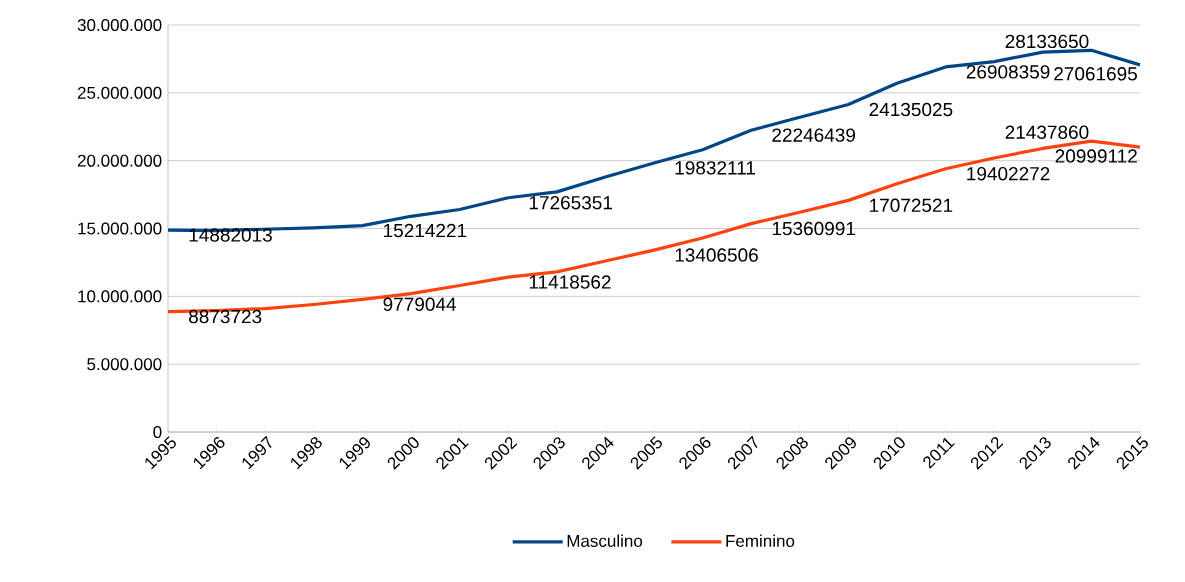 The image size is (1185, 582). What do you see at coordinates (911, 205) in the screenshot?
I see `data-label: 17072521` at bounding box center [911, 205].